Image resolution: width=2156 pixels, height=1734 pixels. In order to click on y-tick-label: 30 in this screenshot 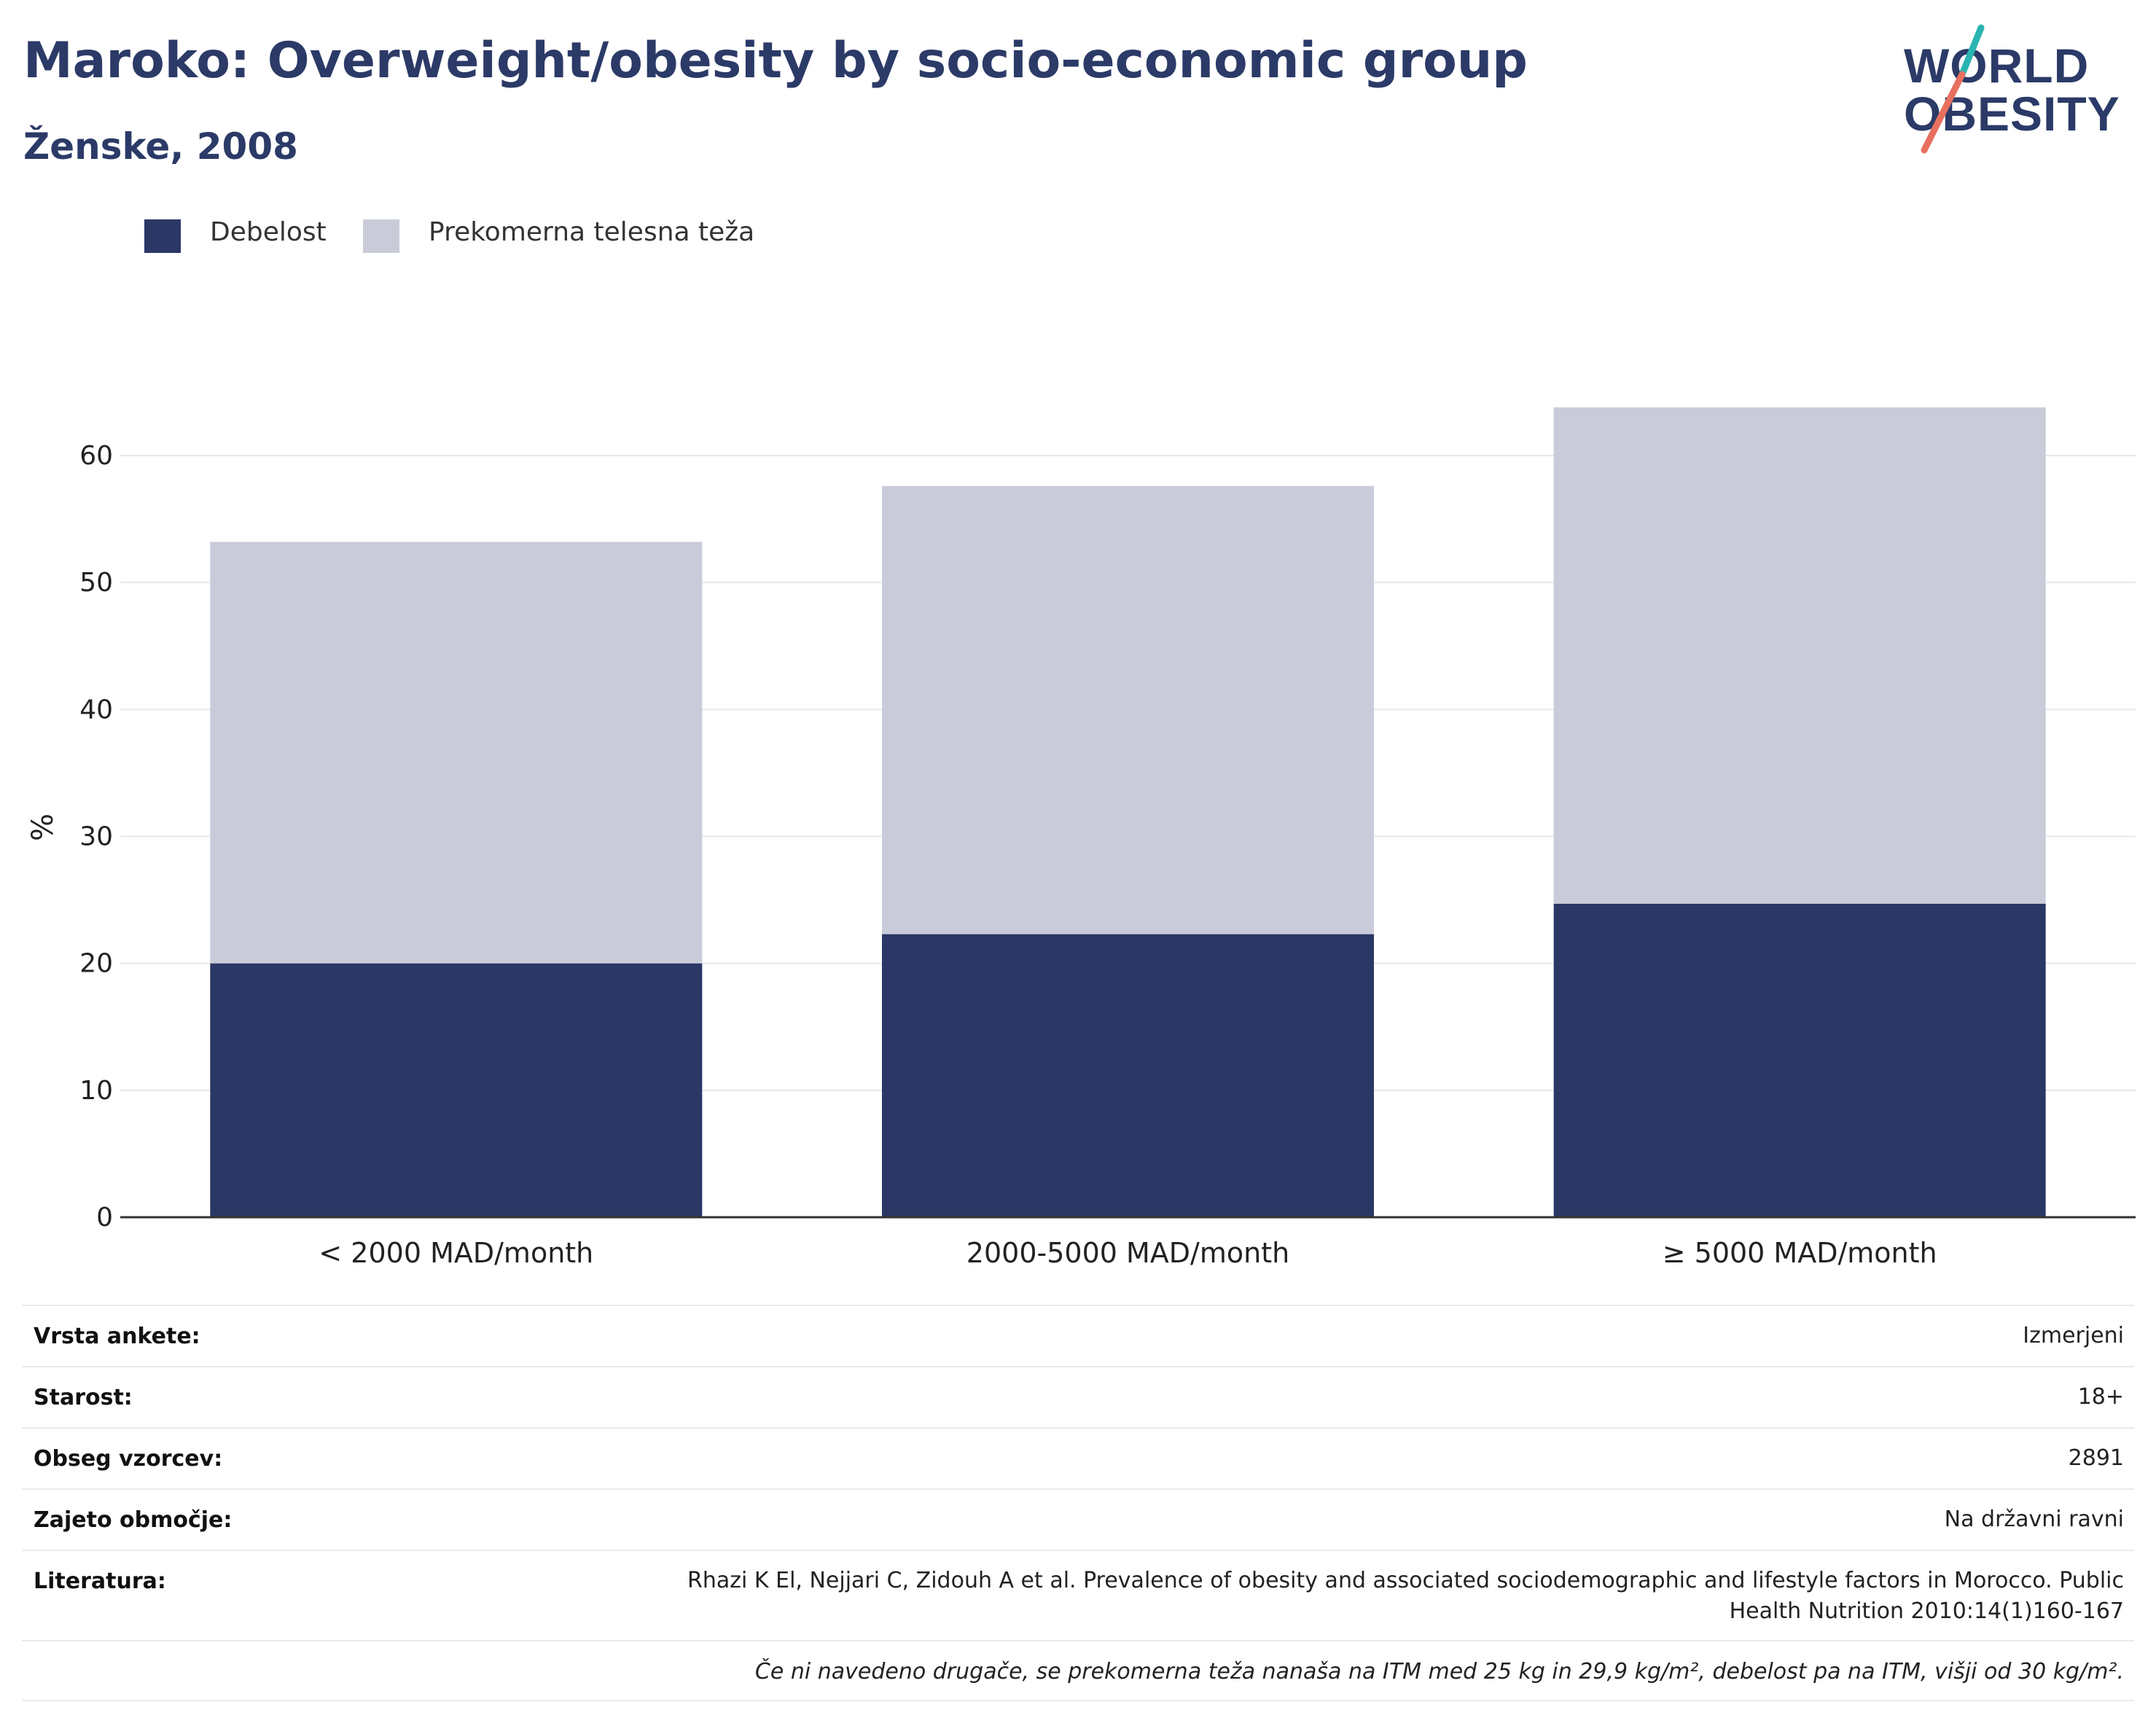, I will do `click(96, 837)`.